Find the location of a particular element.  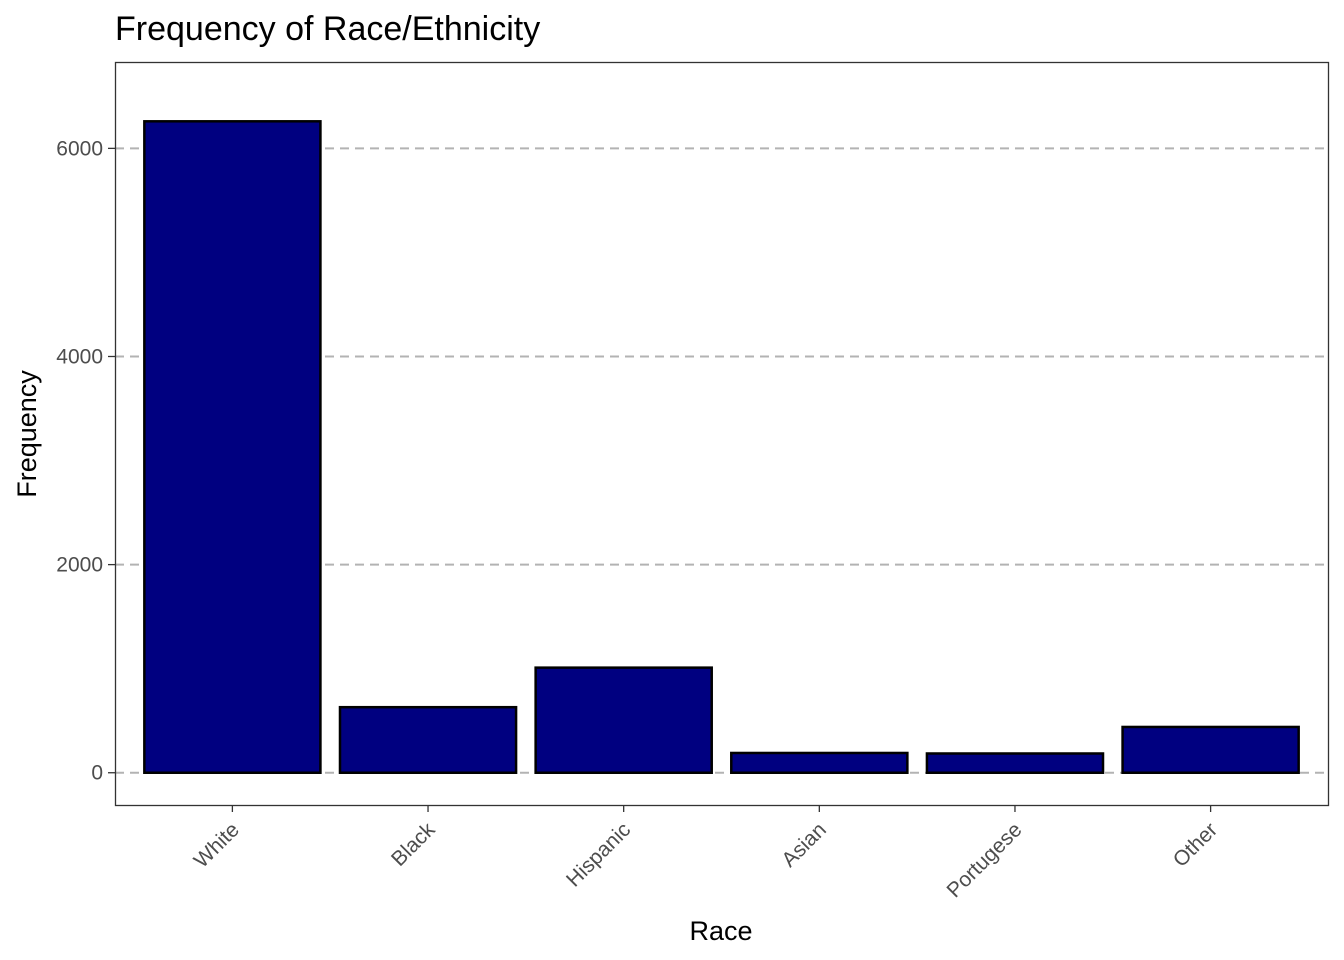

y-axis-title: Frequency is located at coordinates (27, 434).